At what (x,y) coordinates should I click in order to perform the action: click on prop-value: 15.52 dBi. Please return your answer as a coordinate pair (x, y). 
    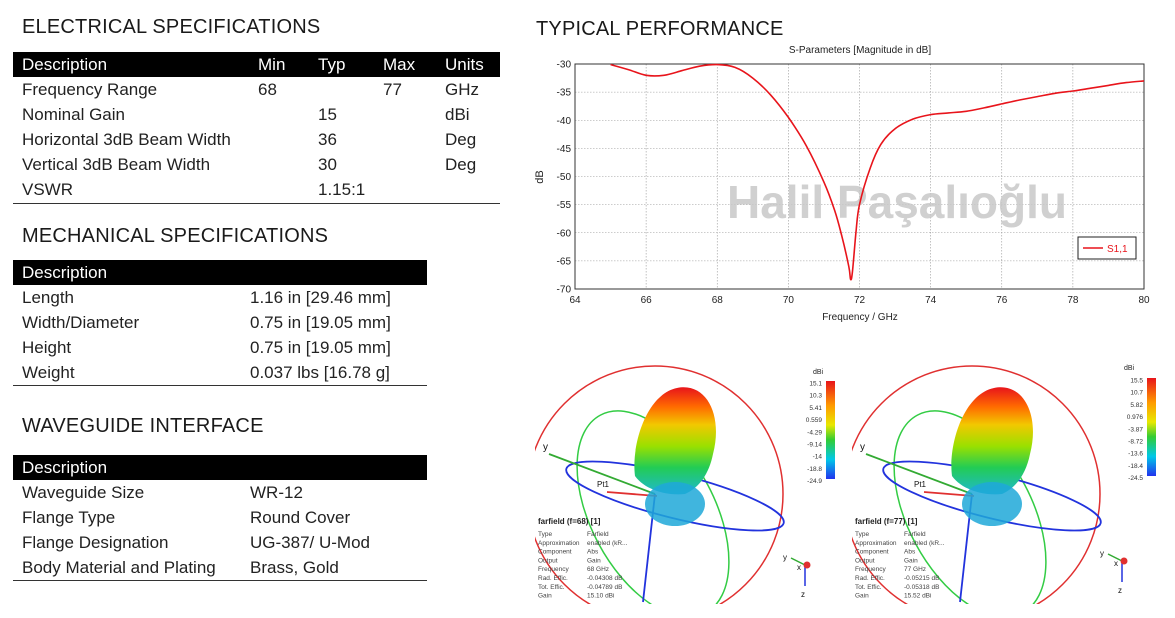
    Looking at the image, I should click on (917, 596).